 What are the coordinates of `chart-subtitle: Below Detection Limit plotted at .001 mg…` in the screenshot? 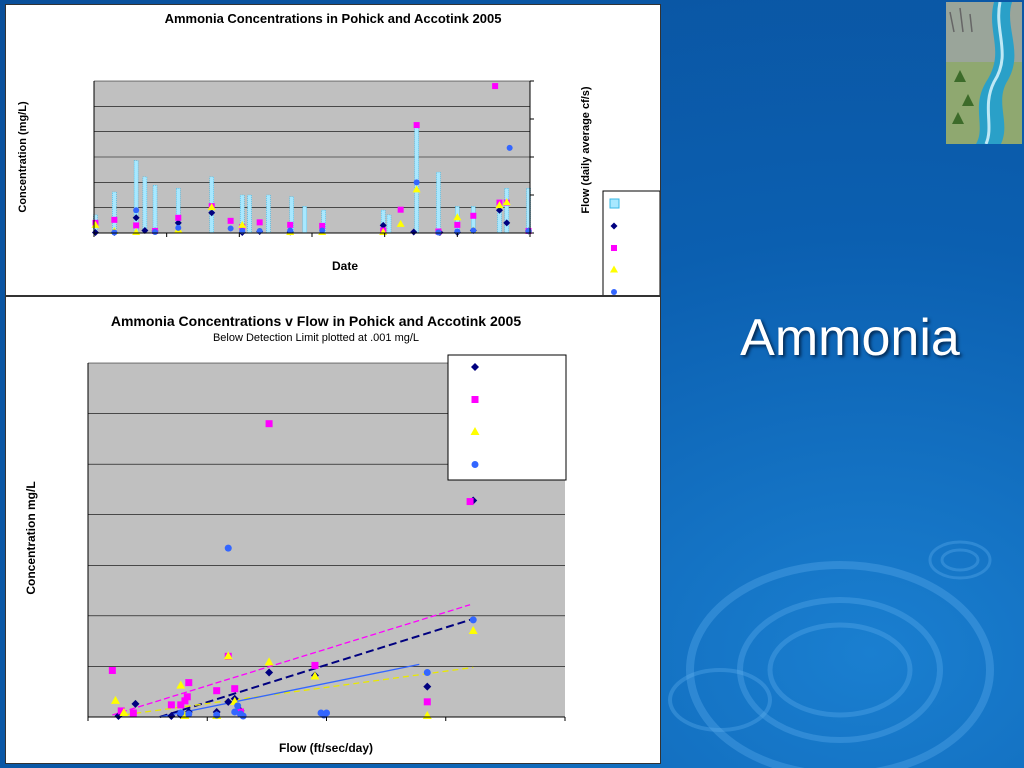 It's located at (316, 338).